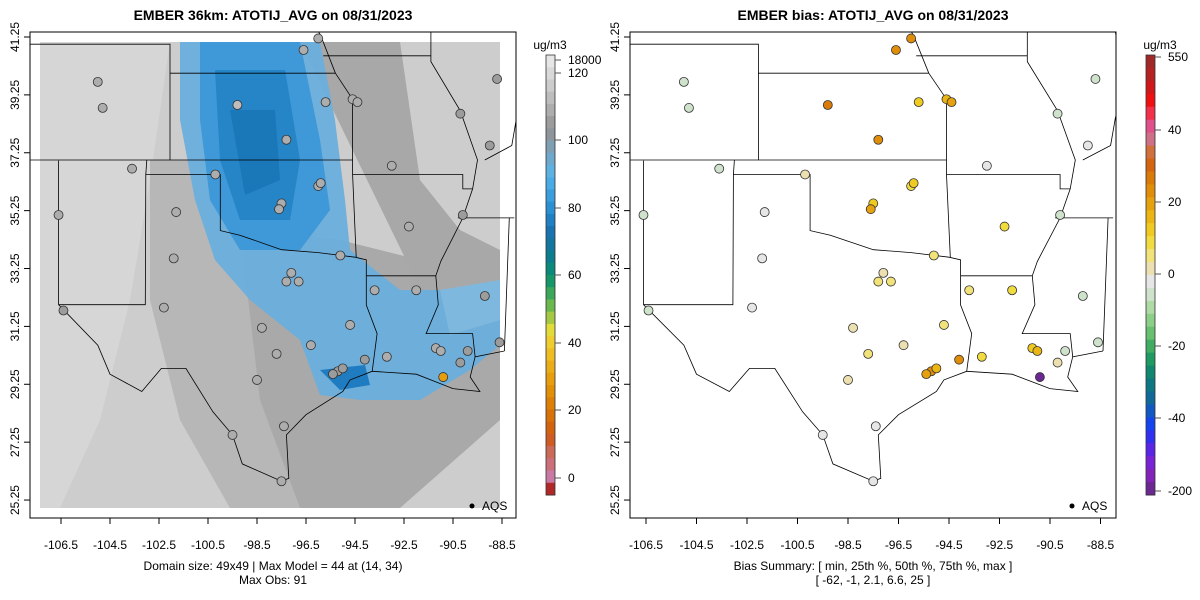  What do you see at coordinates (1050, 545) in the screenshot?
I see `x-tick-label: -90.5` at bounding box center [1050, 545].